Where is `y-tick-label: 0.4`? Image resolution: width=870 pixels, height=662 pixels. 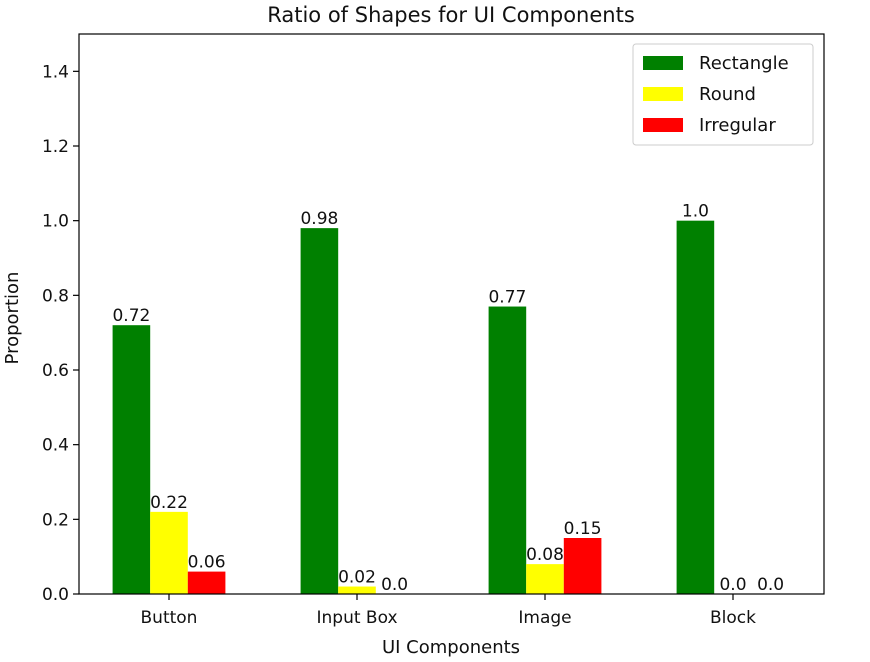
y-tick-label: 0.4 is located at coordinates (55, 446).